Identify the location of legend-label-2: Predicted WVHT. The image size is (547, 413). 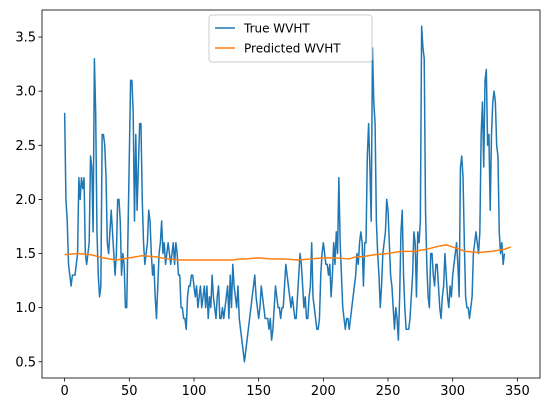
(292, 49).